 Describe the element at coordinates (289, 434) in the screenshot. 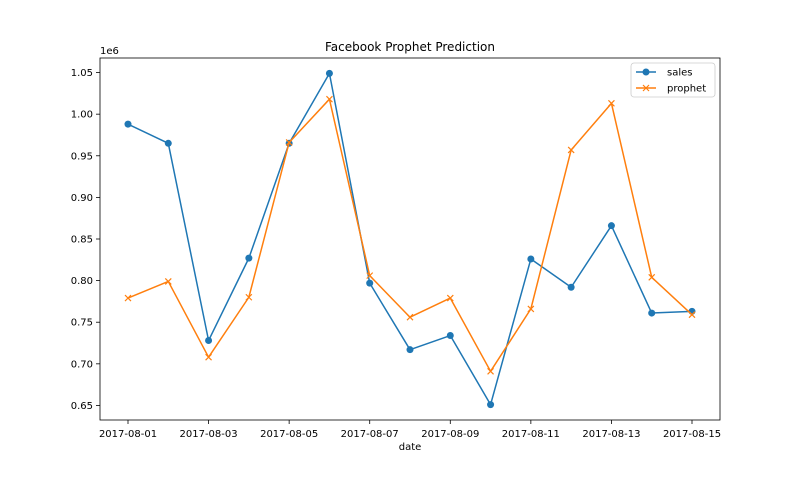

I see `x-tick-label: 2017-08-05` at that location.